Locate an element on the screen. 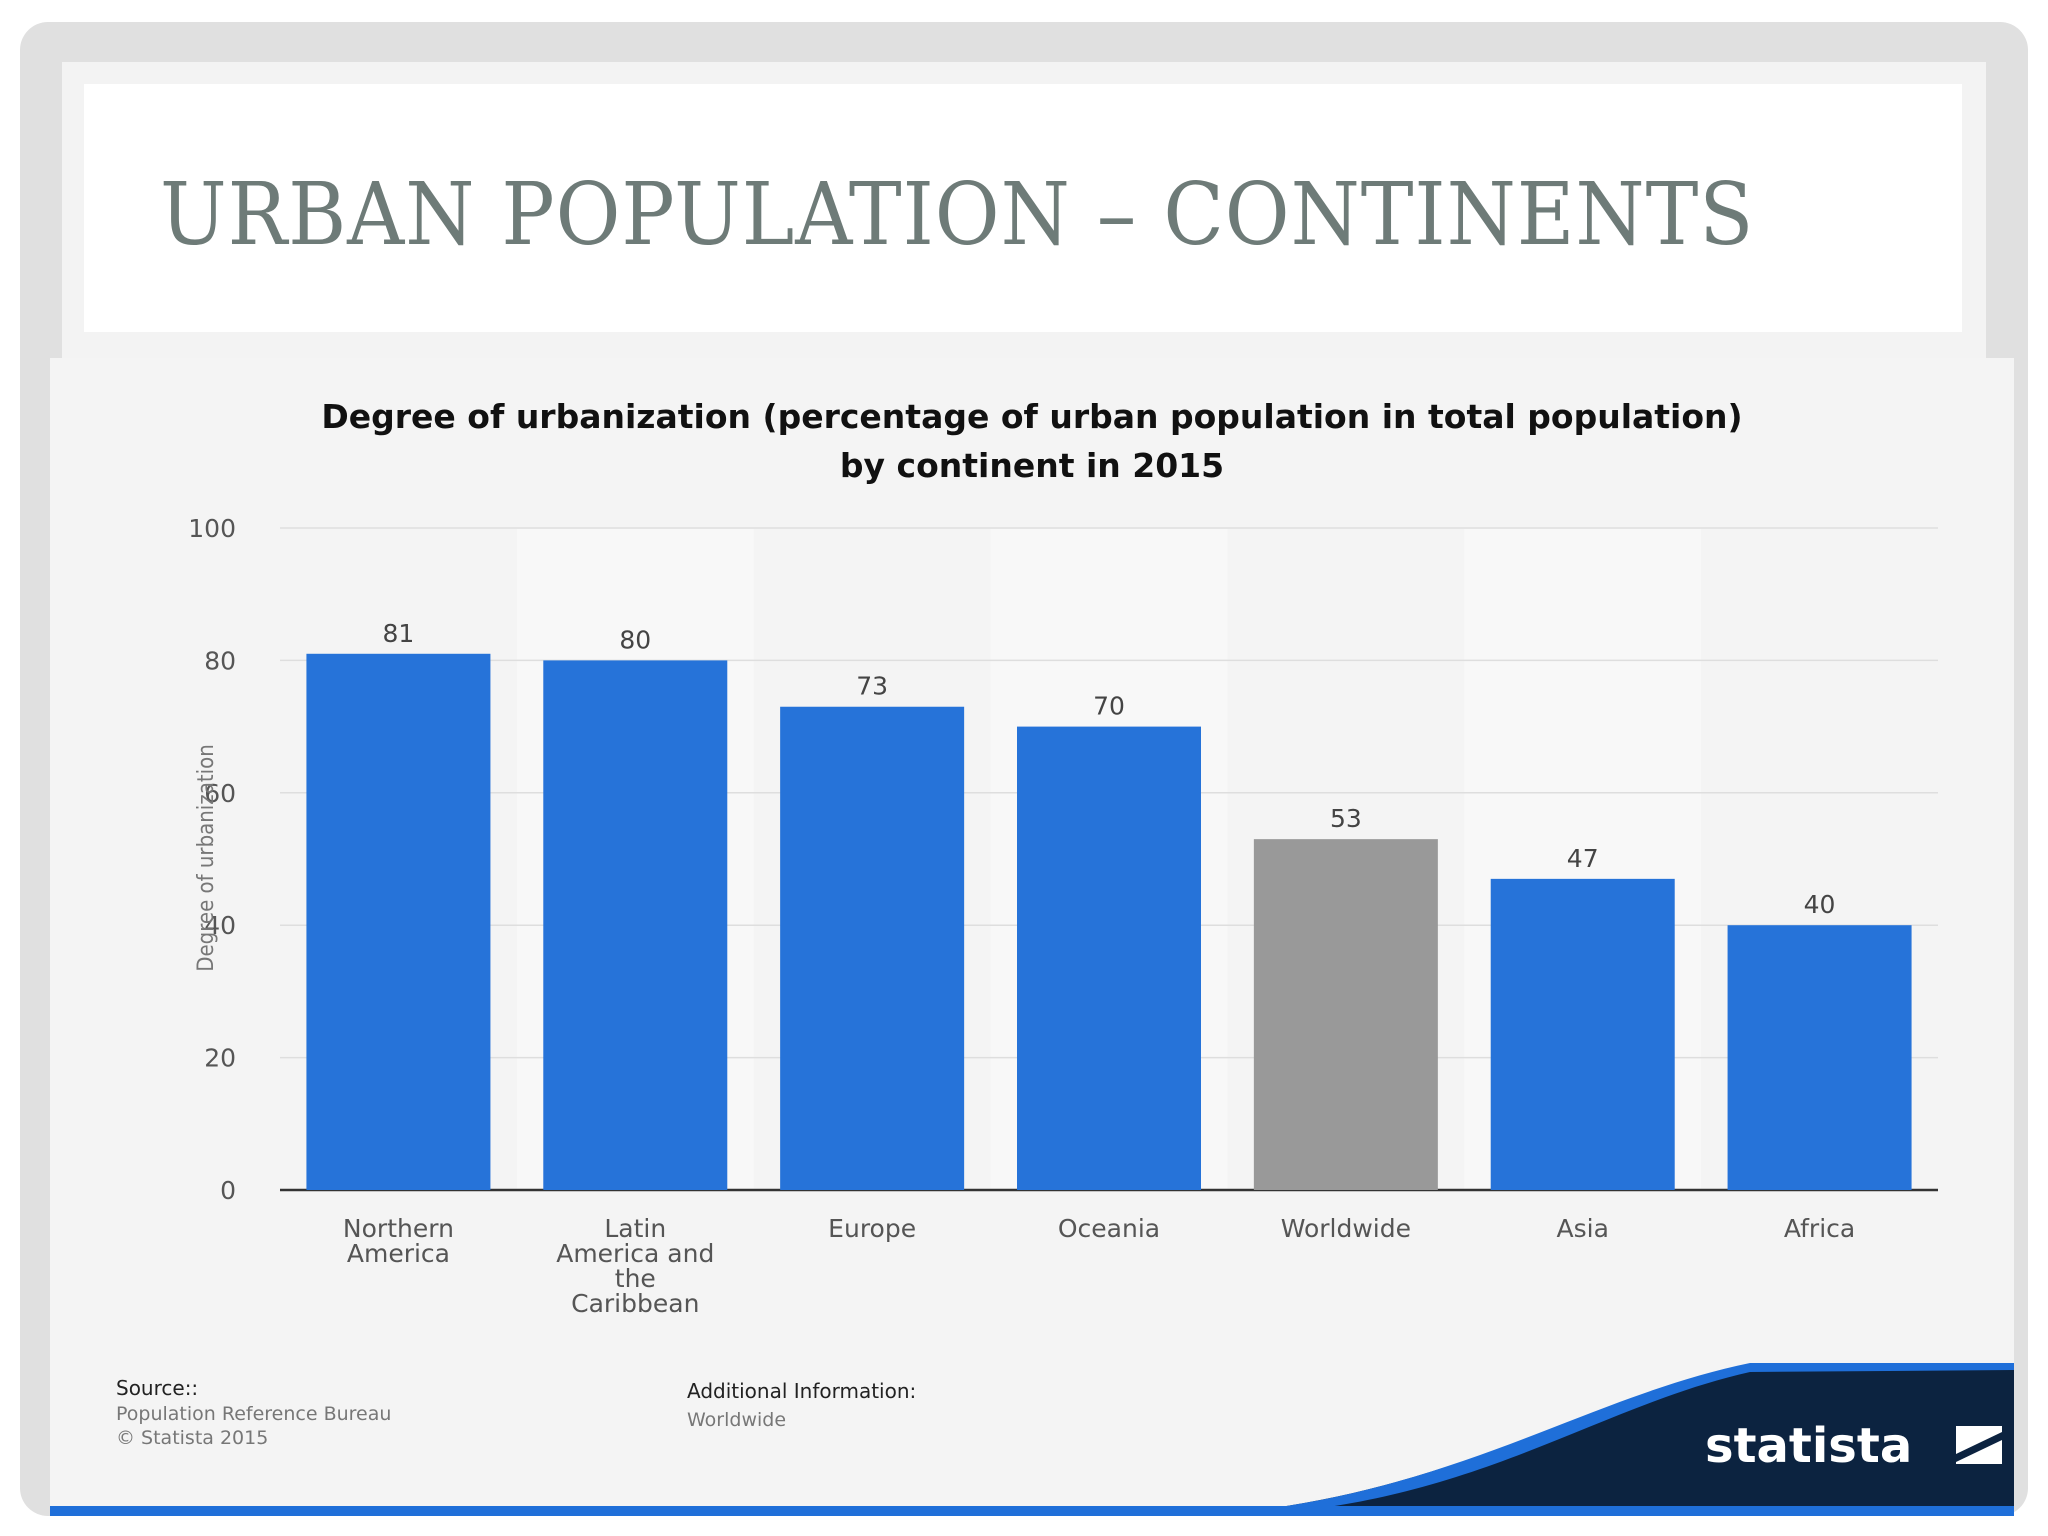  data-label: 73 is located at coordinates (872, 686).